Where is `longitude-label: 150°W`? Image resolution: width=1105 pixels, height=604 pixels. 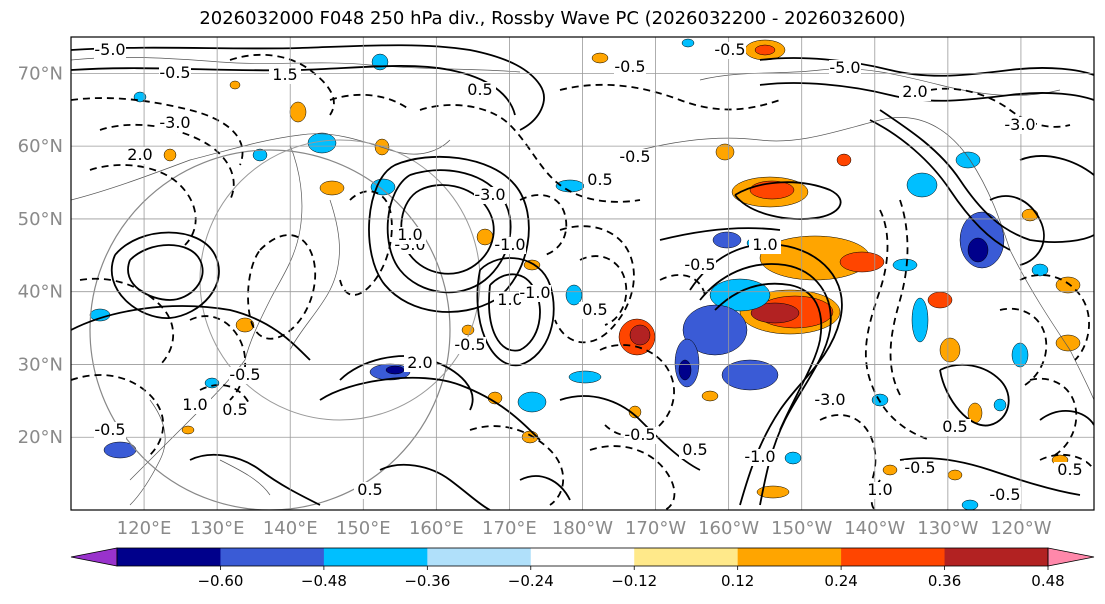
longitude-label: 150°W is located at coordinates (801, 528).